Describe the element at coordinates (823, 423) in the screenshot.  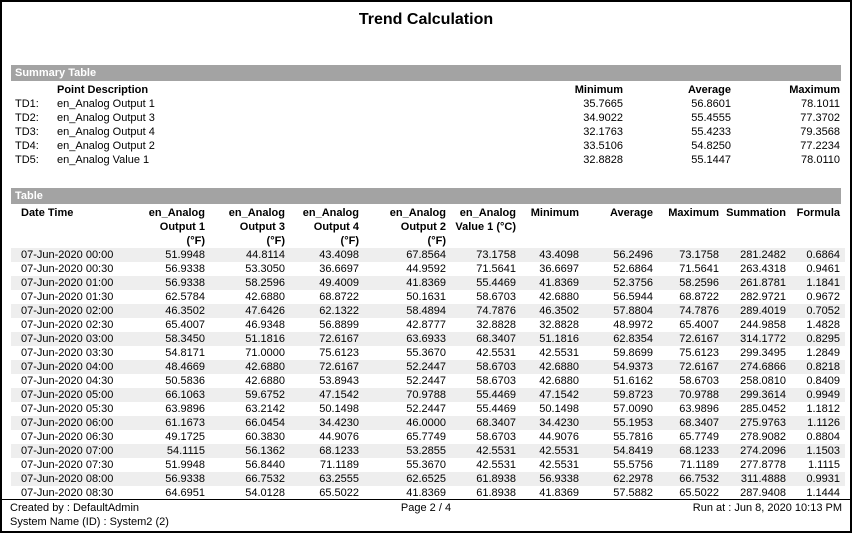
I see `table-cell: 1.1126` at that location.